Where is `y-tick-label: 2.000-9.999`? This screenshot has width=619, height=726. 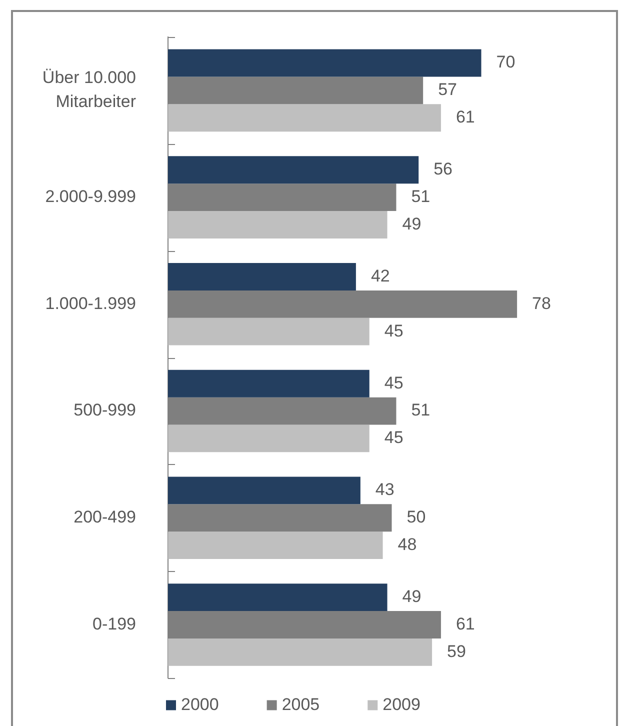 y-tick-label: 2.000-9.999 is located at coordinates (90, 196).